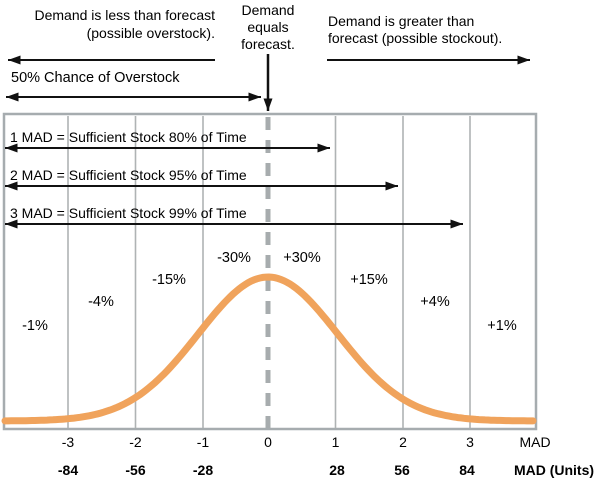  What do you see at coordinates (335, 442) in the screenshot?
I see `x-tick-plus1: 1` at bounding box center [335, 442].